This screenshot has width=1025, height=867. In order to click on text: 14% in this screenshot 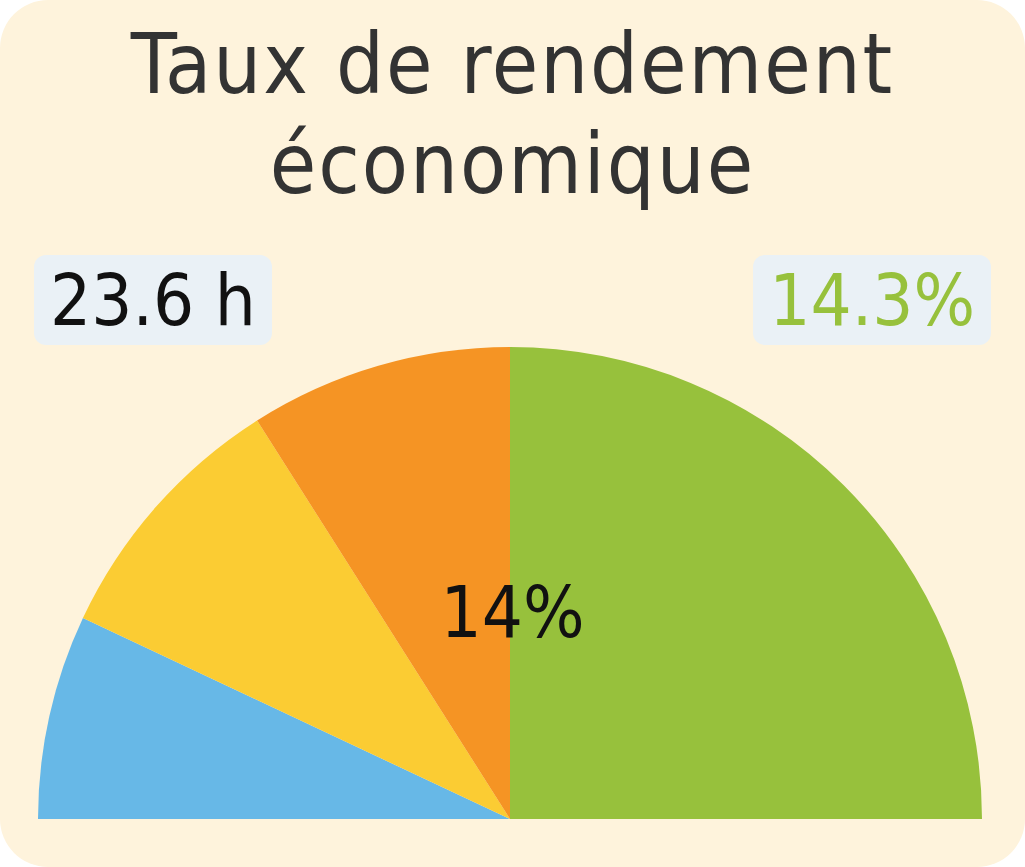, I will do `click(512, 612)`.